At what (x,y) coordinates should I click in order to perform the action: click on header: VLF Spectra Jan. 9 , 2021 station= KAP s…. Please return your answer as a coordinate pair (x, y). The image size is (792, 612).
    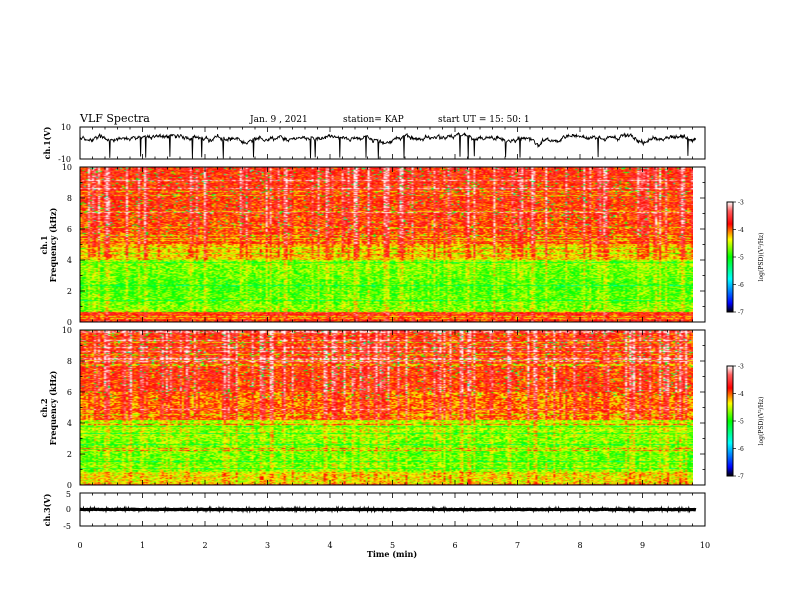
    Looking at the image, I should click on (304, 118).